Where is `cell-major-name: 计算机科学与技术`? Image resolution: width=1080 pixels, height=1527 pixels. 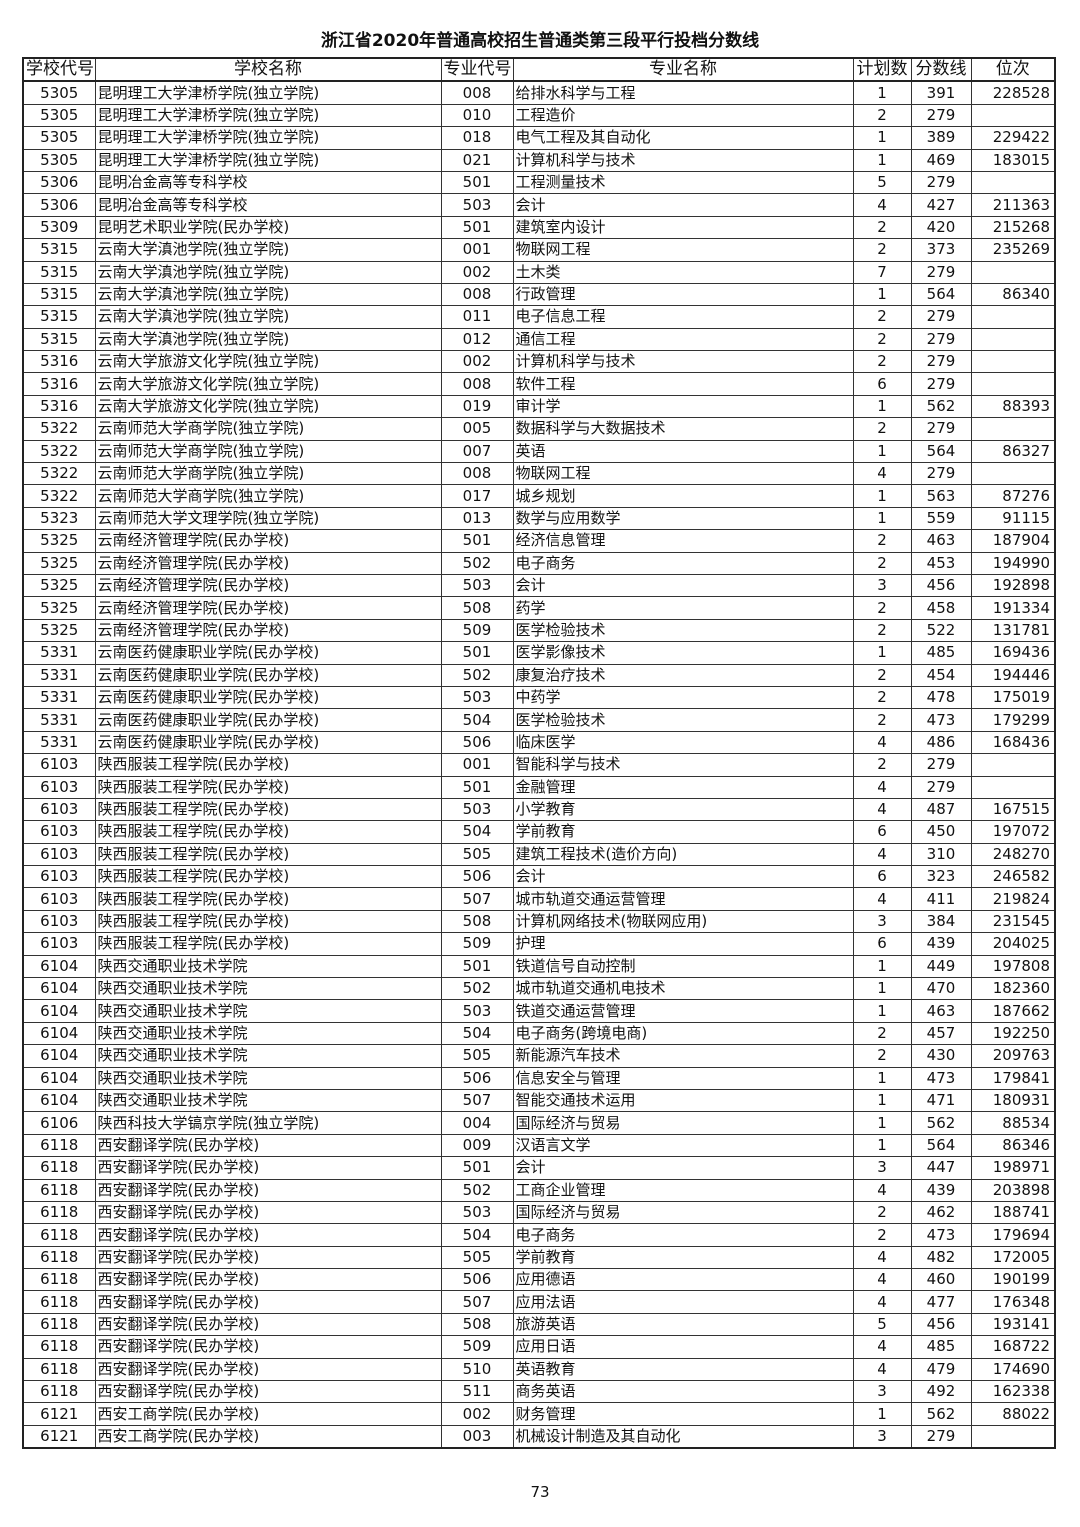 cell-major-name: 计算机科学与技术 is located at coordinates (683, 362).